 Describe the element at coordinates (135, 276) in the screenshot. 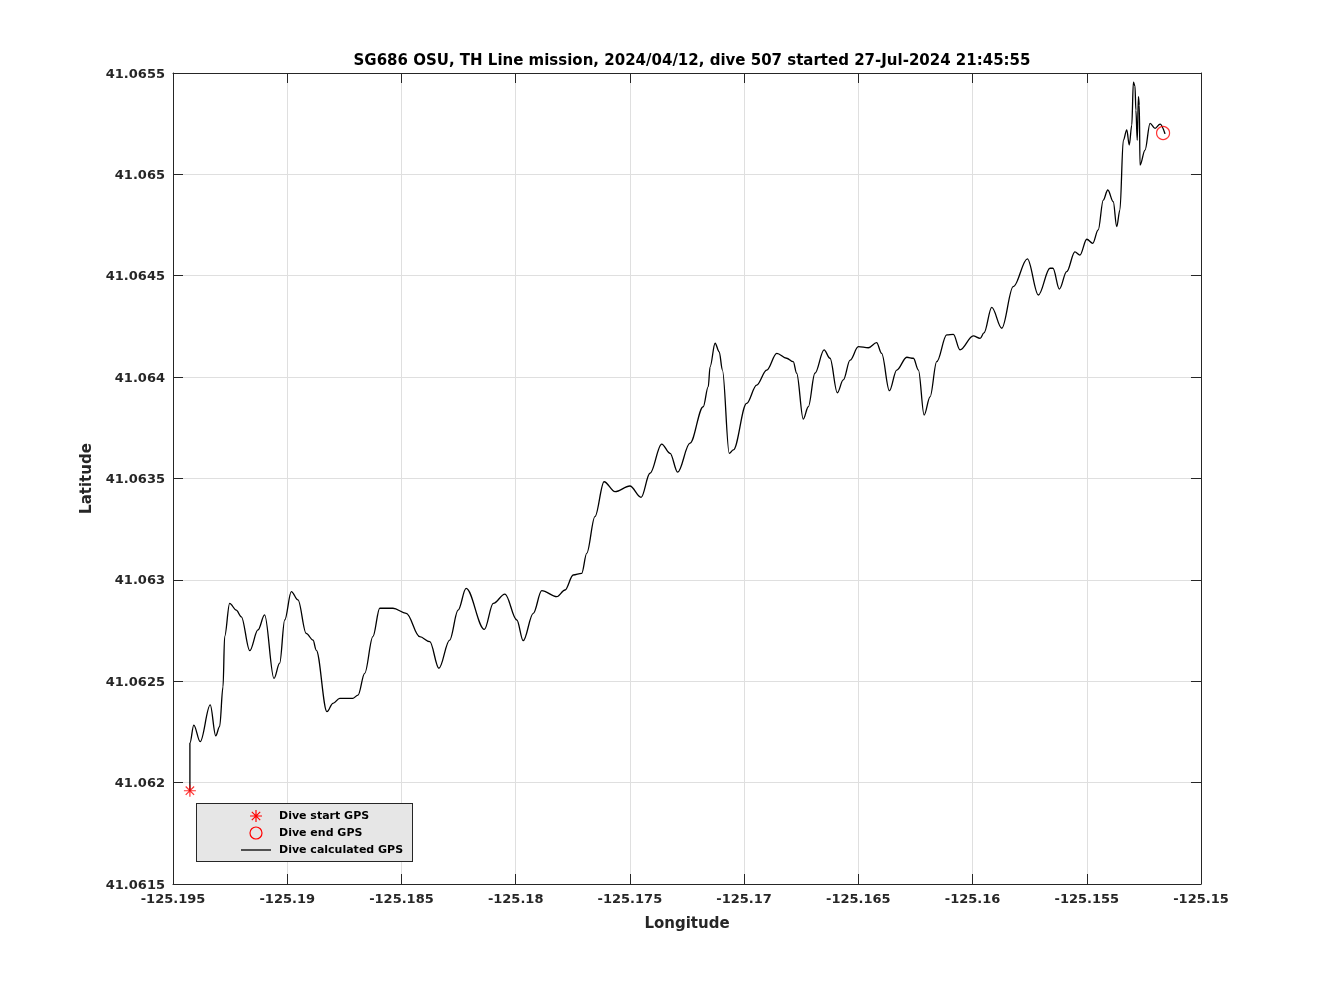

I see `y-tick-label: 41.0645` at that location.